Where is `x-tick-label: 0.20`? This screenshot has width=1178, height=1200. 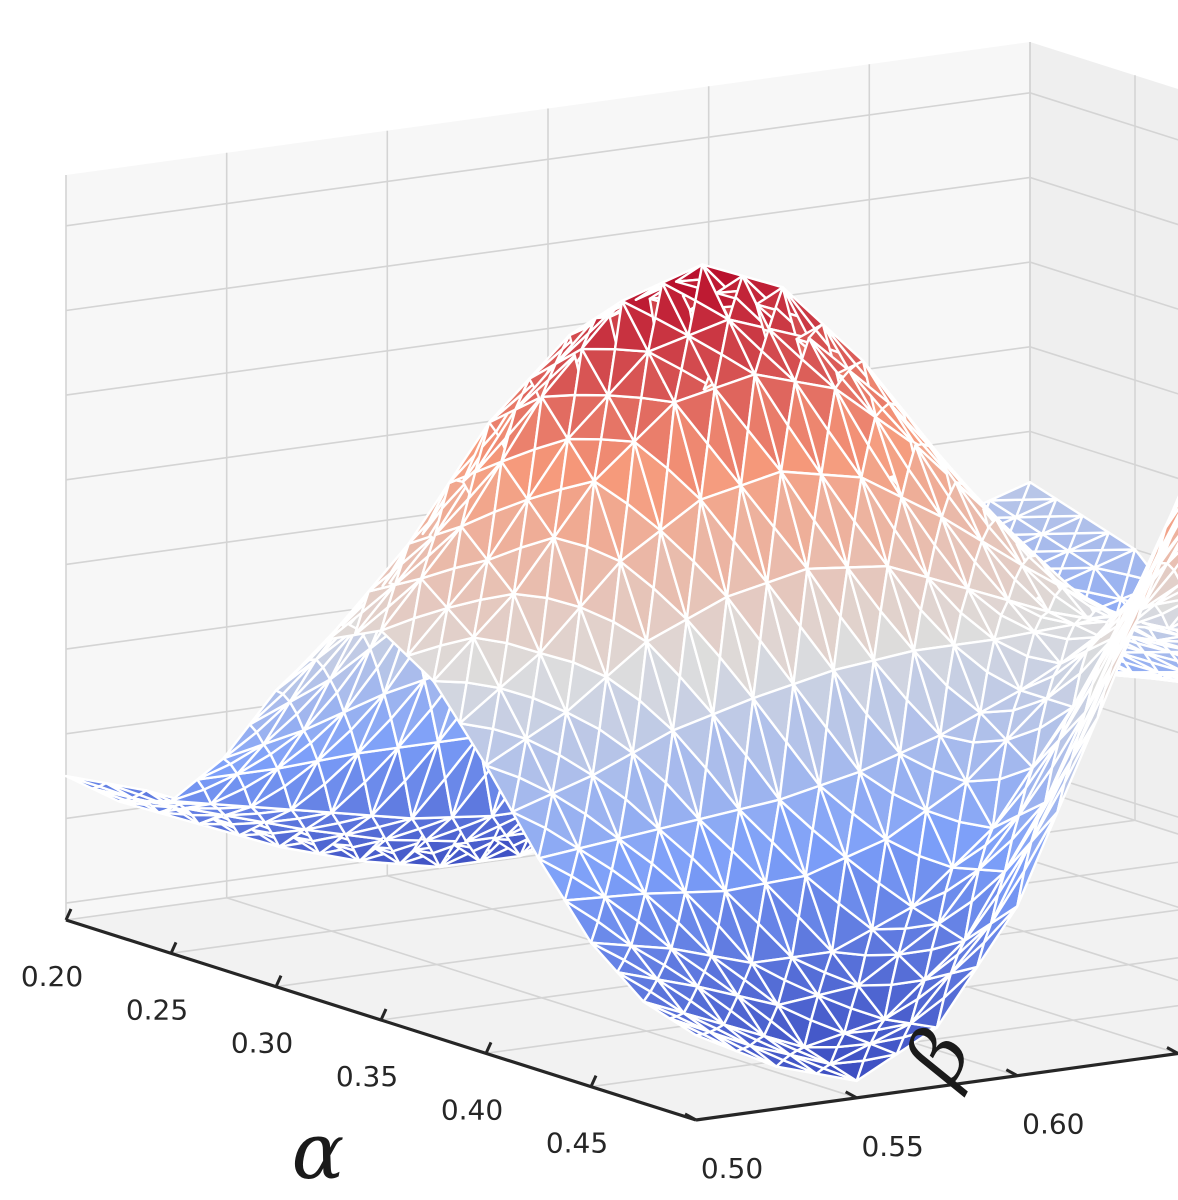
x-tick-label: 0.20 is located at coordinates (52, 976).